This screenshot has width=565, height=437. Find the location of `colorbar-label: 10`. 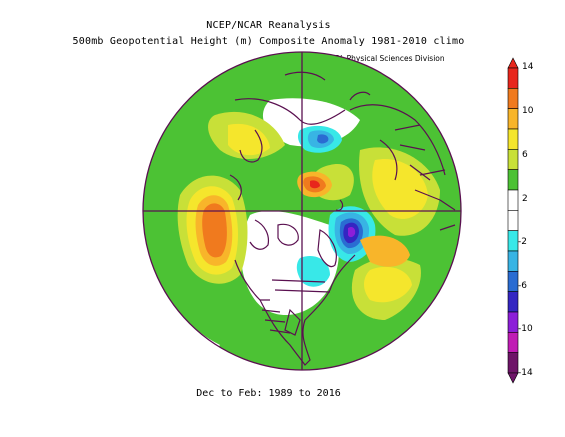

colorbar-label: 10 is located at coordinates (528, 111).